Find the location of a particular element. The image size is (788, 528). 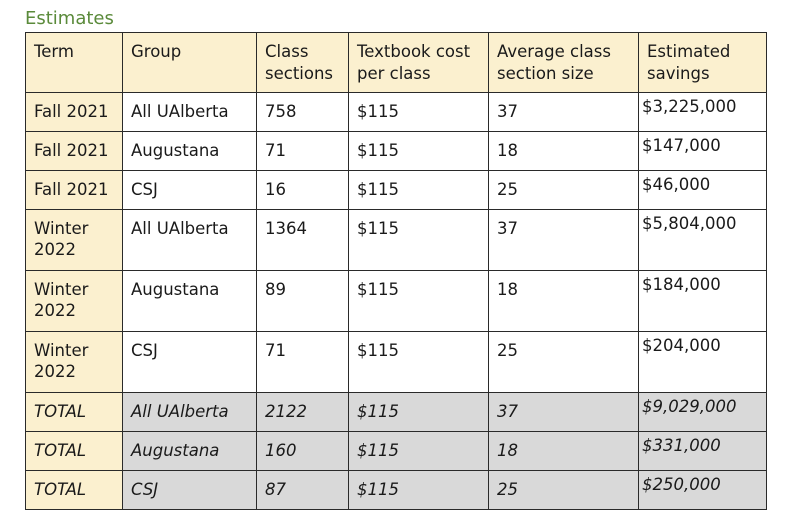

cell-class-sections: 758 is located at coordinates (302, 112).